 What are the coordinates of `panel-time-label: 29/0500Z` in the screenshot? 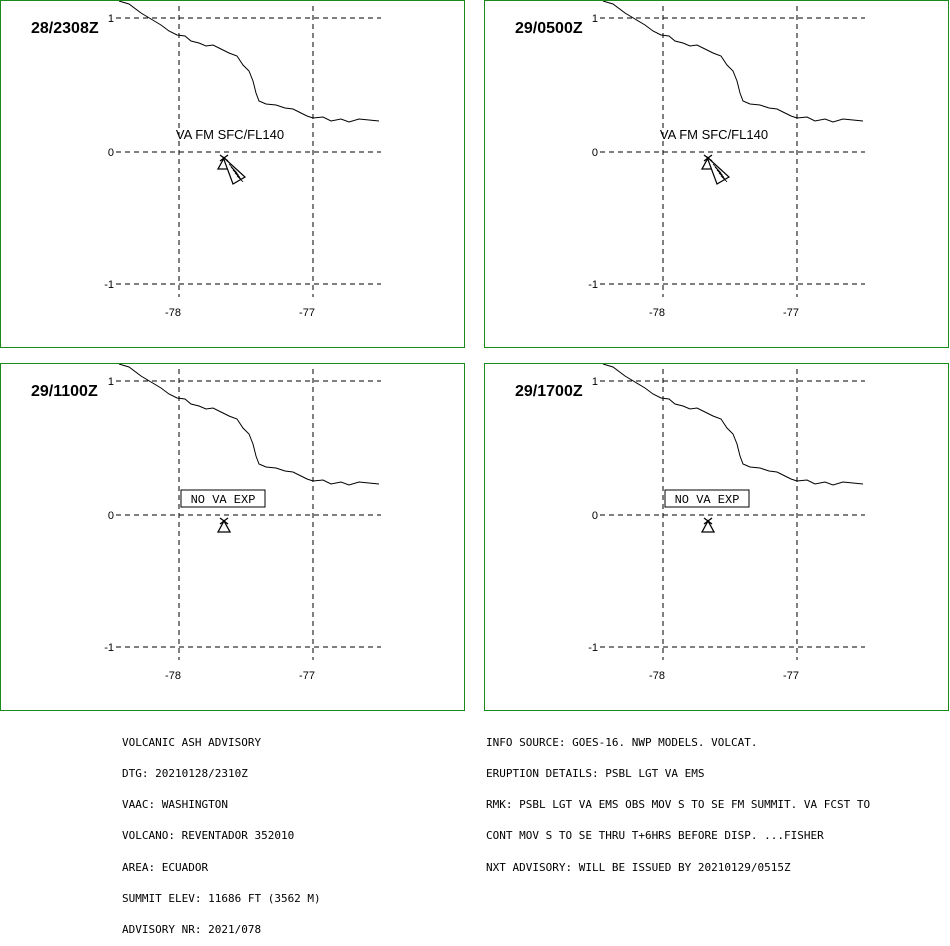 It's located at (549, 28).